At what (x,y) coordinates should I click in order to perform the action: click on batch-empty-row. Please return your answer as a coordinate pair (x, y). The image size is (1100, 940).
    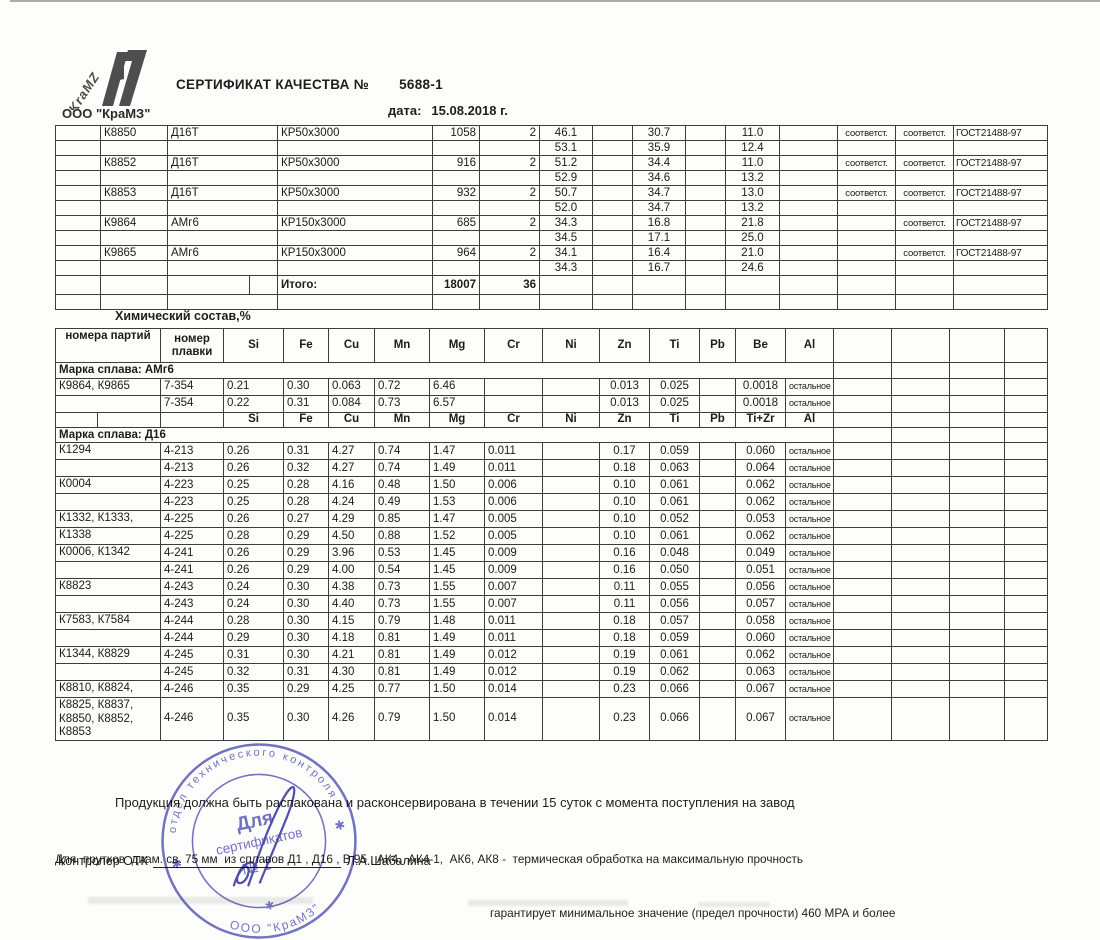
    Looking at the image, I should click on (551, 302).